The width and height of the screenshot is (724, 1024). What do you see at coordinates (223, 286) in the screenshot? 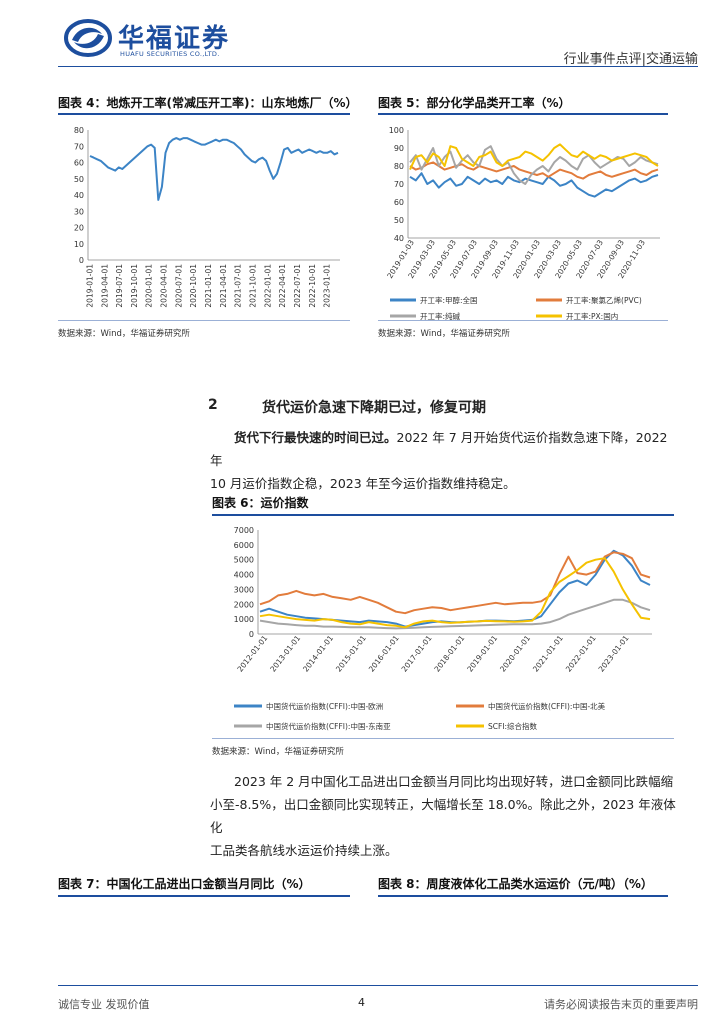
I see `fig4-svg-xtick-9: 2021-04-01` at bounding box center [223, 286].